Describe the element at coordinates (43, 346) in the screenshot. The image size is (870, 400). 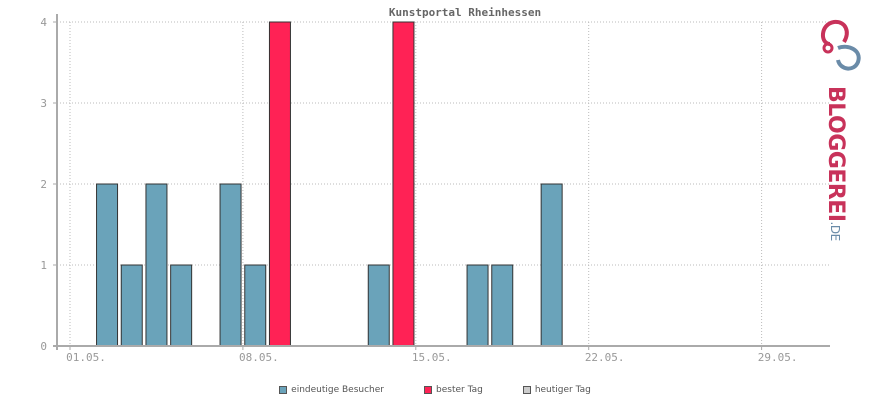
I see `y-tick-label-0: 0` at that location.